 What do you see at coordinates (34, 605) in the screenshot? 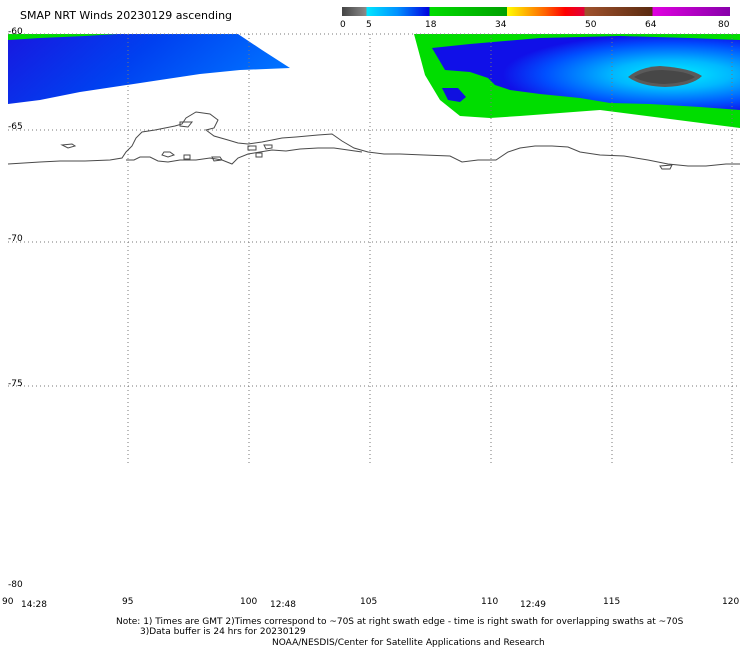
I see `swath-time-1: 14:28` at bounding box center [34, 605].